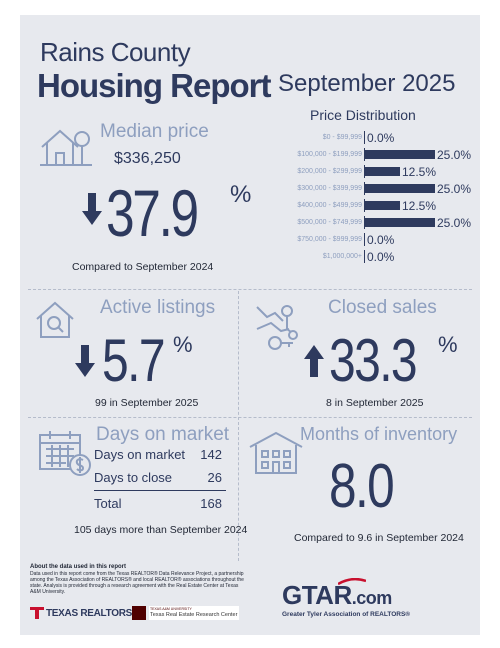 The width and height of the screenshot is (500, 648). Describe the element at coordinates (147, 403) in the screenshot. I see `active-listings-note: 99 in September 2025` at that location.